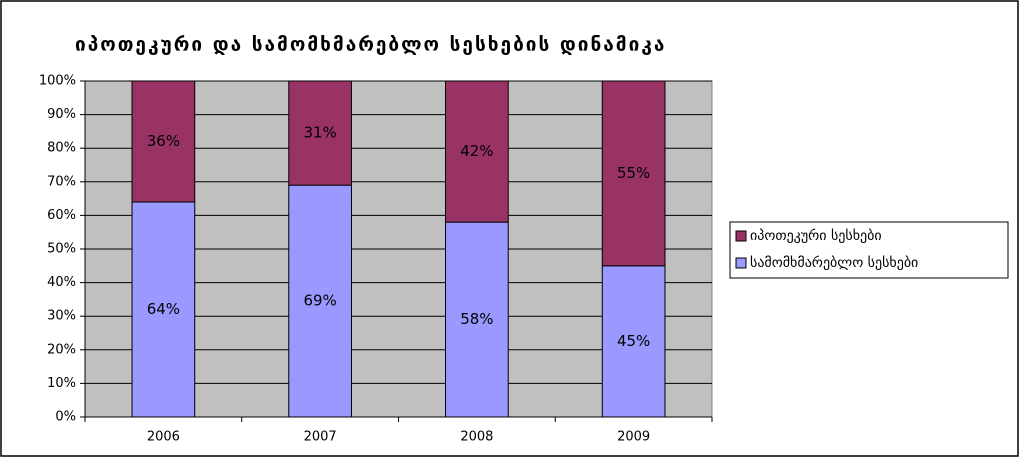 This screenshot has width=1020, height=458. I want to click on y-tick-label: 10%, so click(61, 383).